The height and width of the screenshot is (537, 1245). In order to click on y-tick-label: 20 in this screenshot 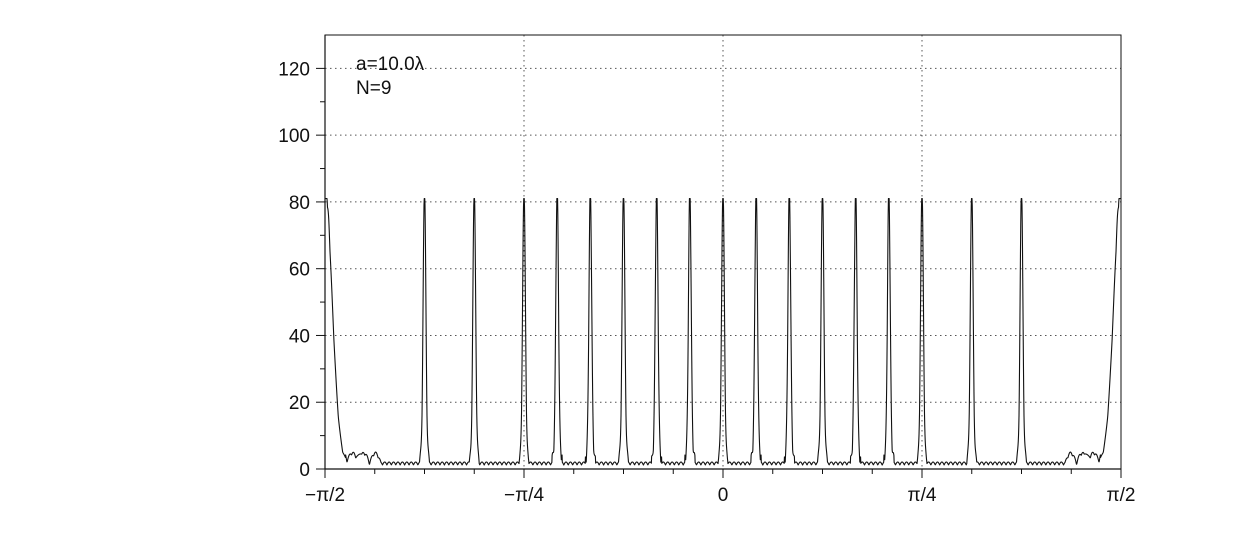, I will do `click(299, 403)`.